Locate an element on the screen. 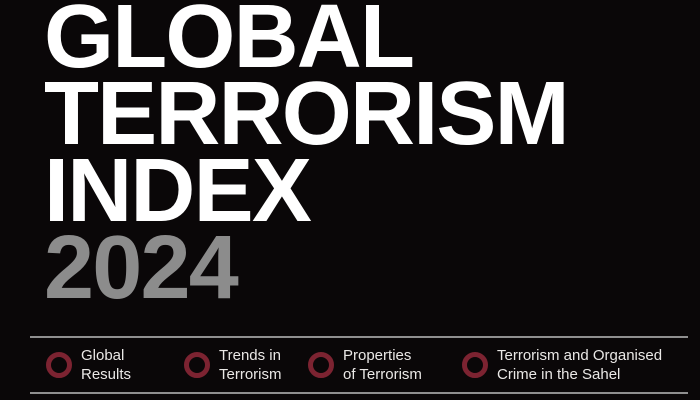 Image resolution: width=700 pixels, height=400 pixels. divider-bottom is located at coordinates (359, 393).